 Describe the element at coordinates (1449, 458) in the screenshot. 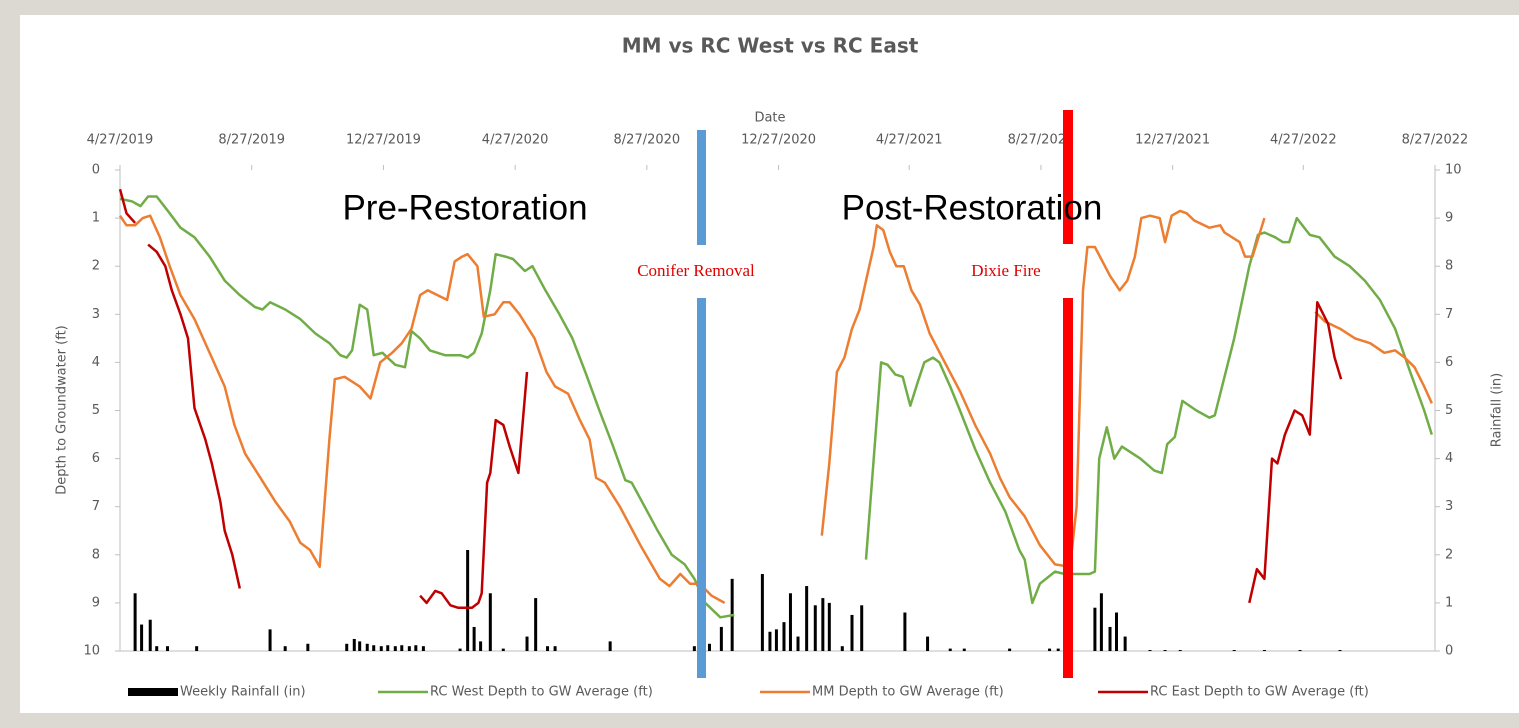

I see `y2-tick-label: 4` at that location.